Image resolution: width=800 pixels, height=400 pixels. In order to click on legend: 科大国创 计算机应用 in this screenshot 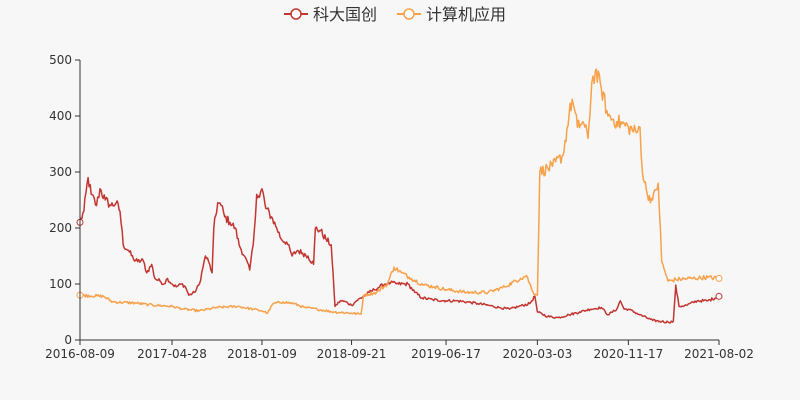, I will do `click(395, 14)`.